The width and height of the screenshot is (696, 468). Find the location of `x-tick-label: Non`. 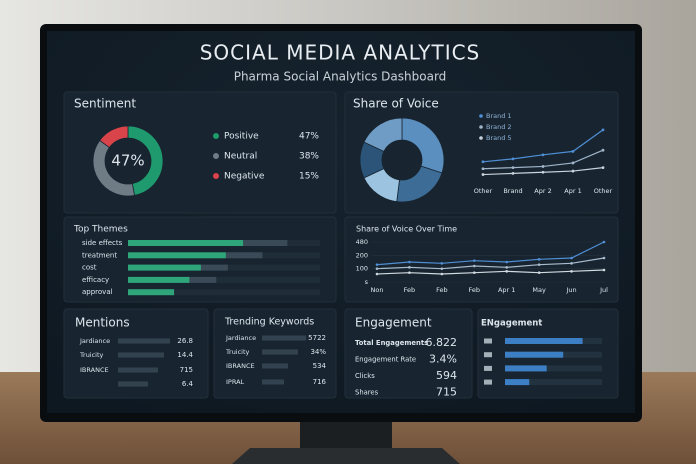

x-tick-label: Non is located at coordinates (377, 290).